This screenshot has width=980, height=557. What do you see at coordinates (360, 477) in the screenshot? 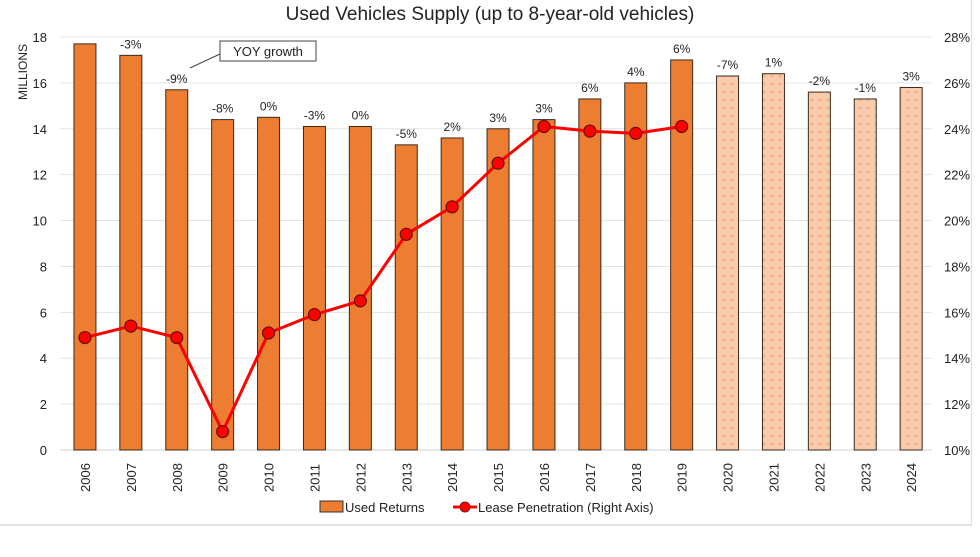
I see `x-tick-label: 2012` at bounding box center [360, 477].